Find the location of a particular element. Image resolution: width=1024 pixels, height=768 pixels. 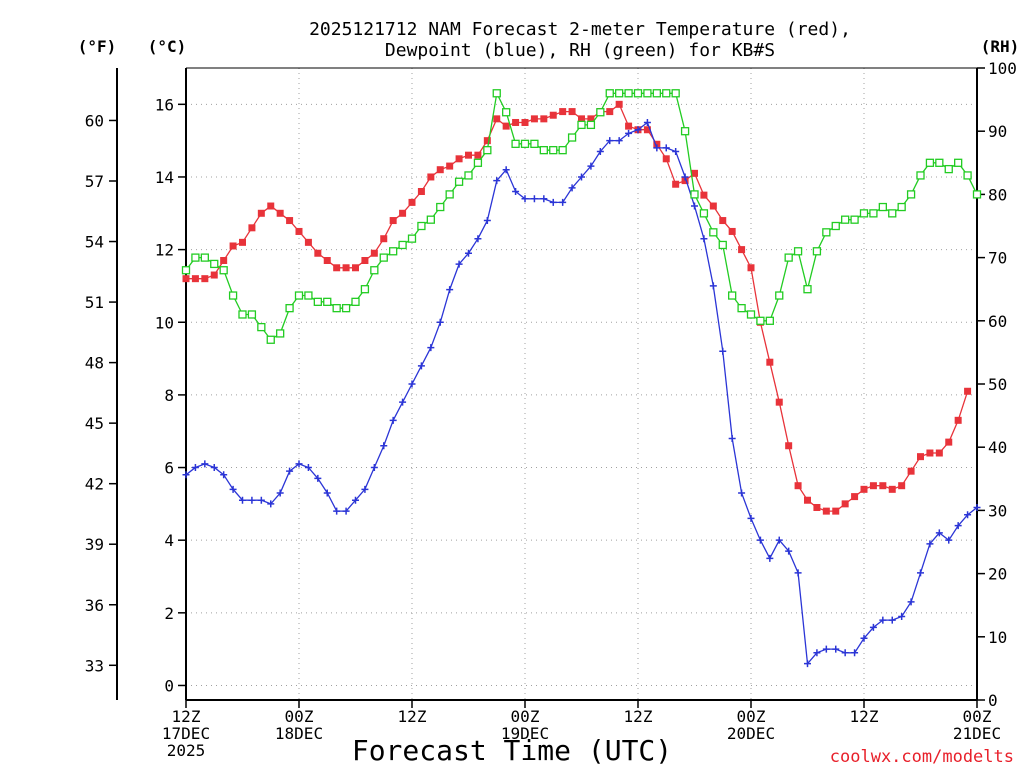

chart-title-line-2: Dewpoint (blue), RH (green) for KB#S is located at coordinates (580, 50).